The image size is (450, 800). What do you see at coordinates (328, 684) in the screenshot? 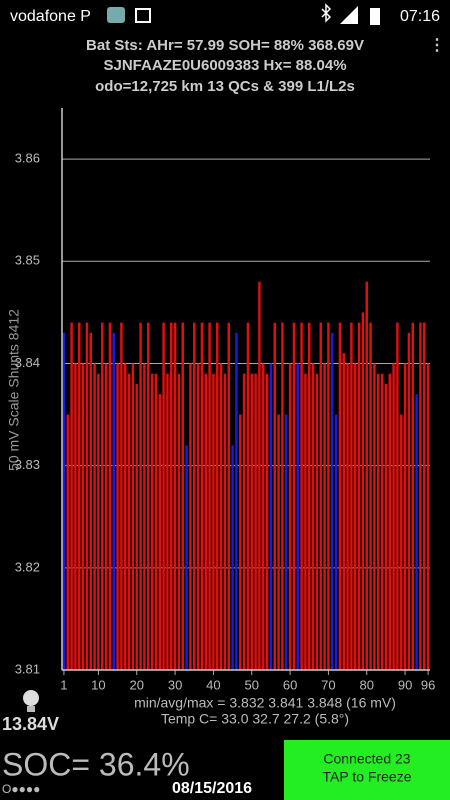
I see `x-tick-label: 70` at bounding box center [328, 684].